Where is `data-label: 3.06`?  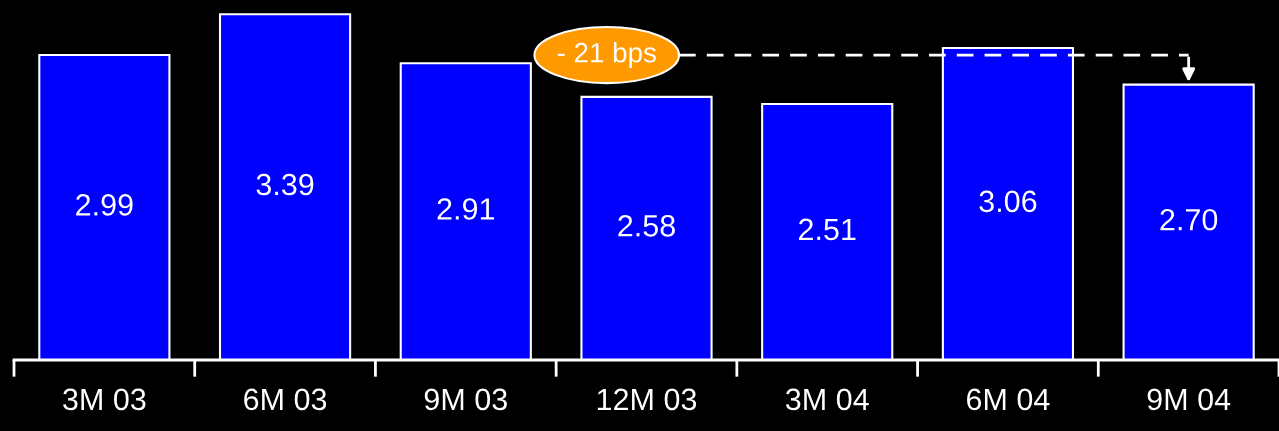 data-label: 3.06 is located at coordinates (1008, 201).